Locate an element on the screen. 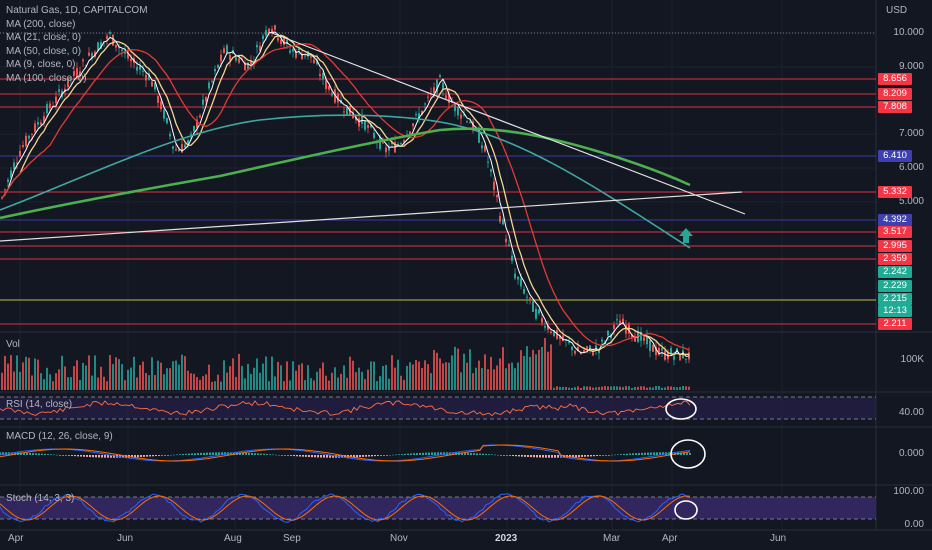  vol-pane-title: Vol is located at coordinates (13, 344).